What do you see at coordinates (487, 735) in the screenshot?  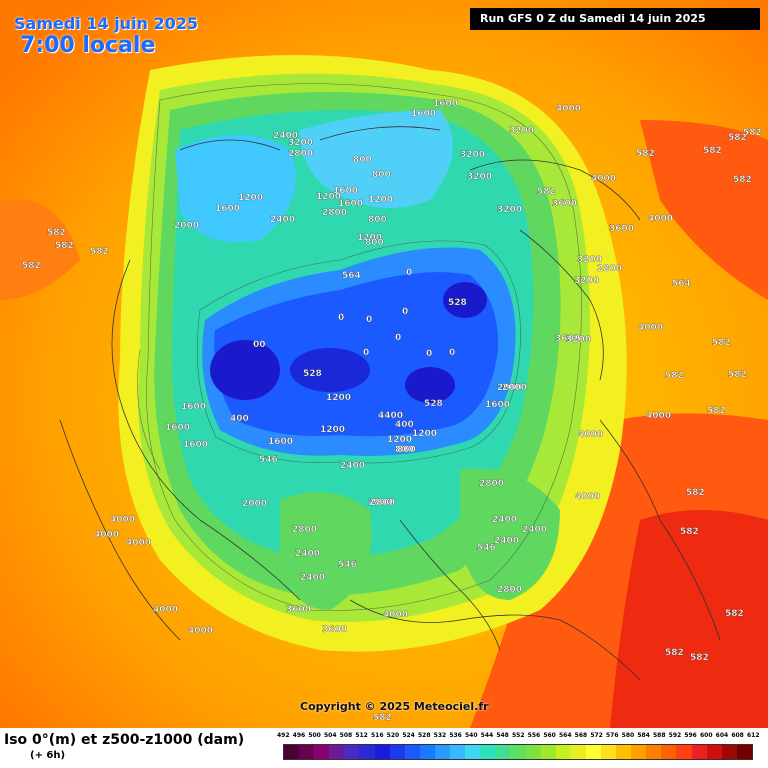 I see `color-scale-tick-label: 544` at bounding box center [487, 735].